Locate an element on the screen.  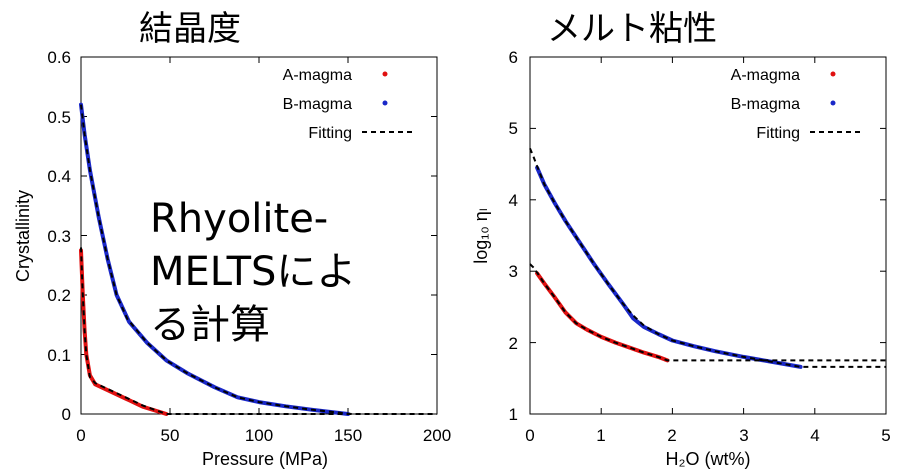
y-tick-labels-melt-viscosity: 1 2 3 4 5 6 is located at coordinates (513, 236).